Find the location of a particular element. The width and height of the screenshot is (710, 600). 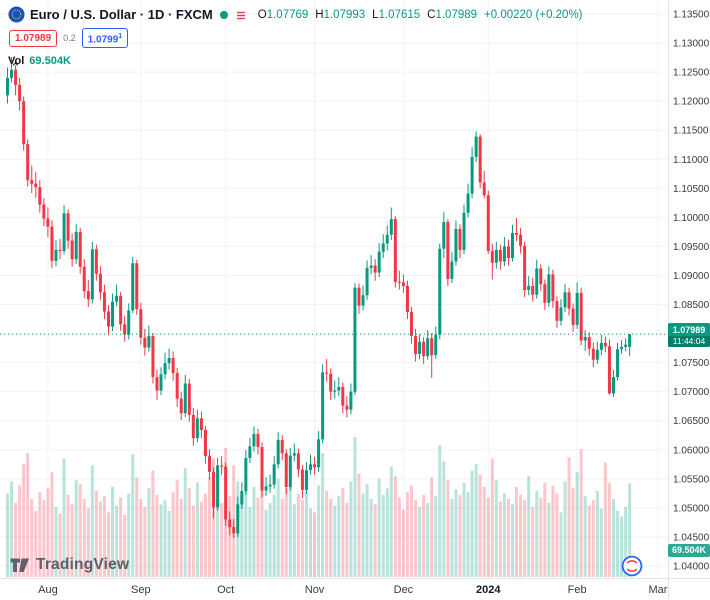

buy-price-fraction: 1 is located at coordinates (120, 36).